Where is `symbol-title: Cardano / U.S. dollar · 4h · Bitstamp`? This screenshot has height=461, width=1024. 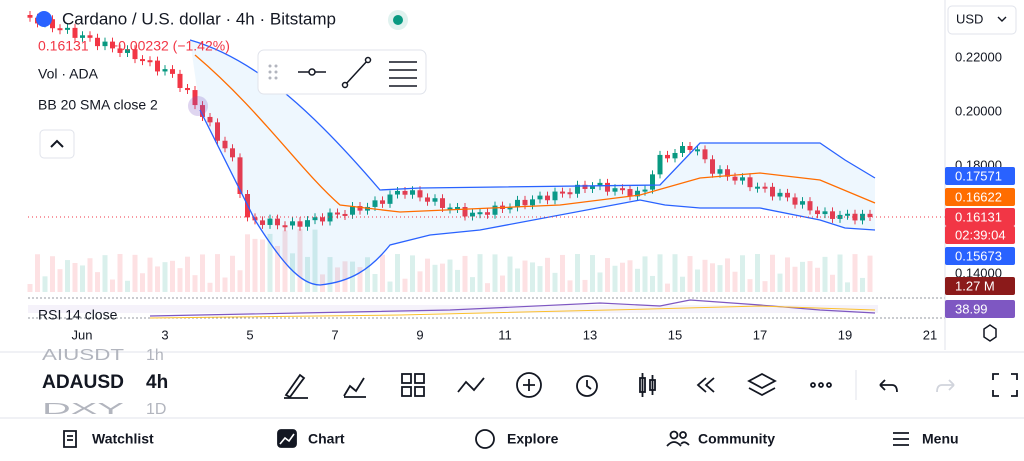 symbol-title: Cardano / U.S. dollar · 4h · Bitstamp is located at coordinates (199, 18).